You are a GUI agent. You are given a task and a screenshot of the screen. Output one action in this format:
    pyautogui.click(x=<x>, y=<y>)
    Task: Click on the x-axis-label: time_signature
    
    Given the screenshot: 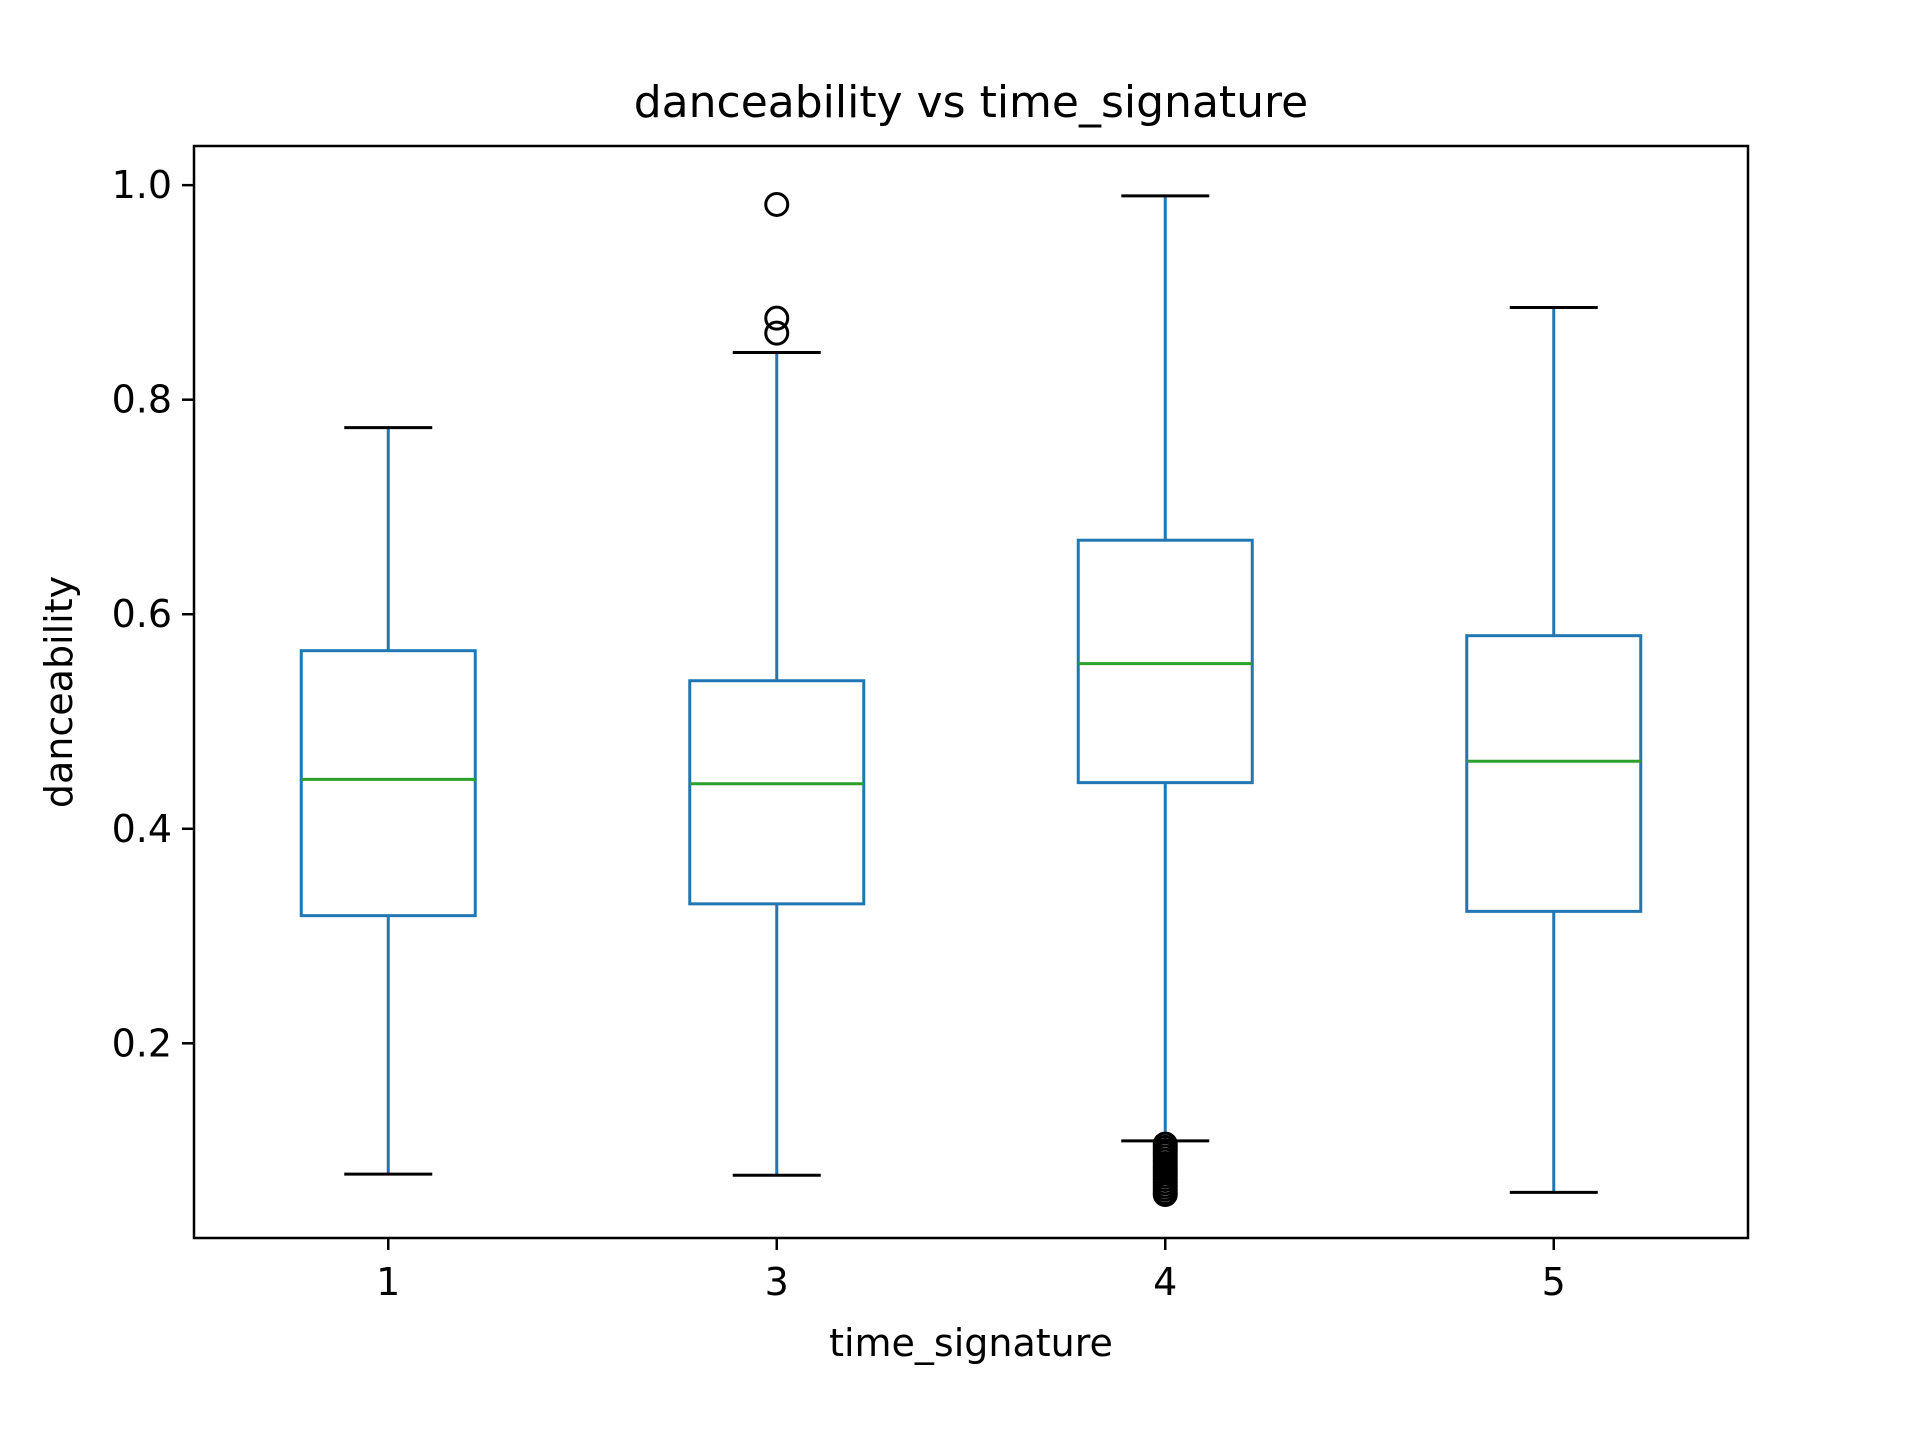 What is the action you would take?
    pyautogui.click(x=971, y=1343)
    